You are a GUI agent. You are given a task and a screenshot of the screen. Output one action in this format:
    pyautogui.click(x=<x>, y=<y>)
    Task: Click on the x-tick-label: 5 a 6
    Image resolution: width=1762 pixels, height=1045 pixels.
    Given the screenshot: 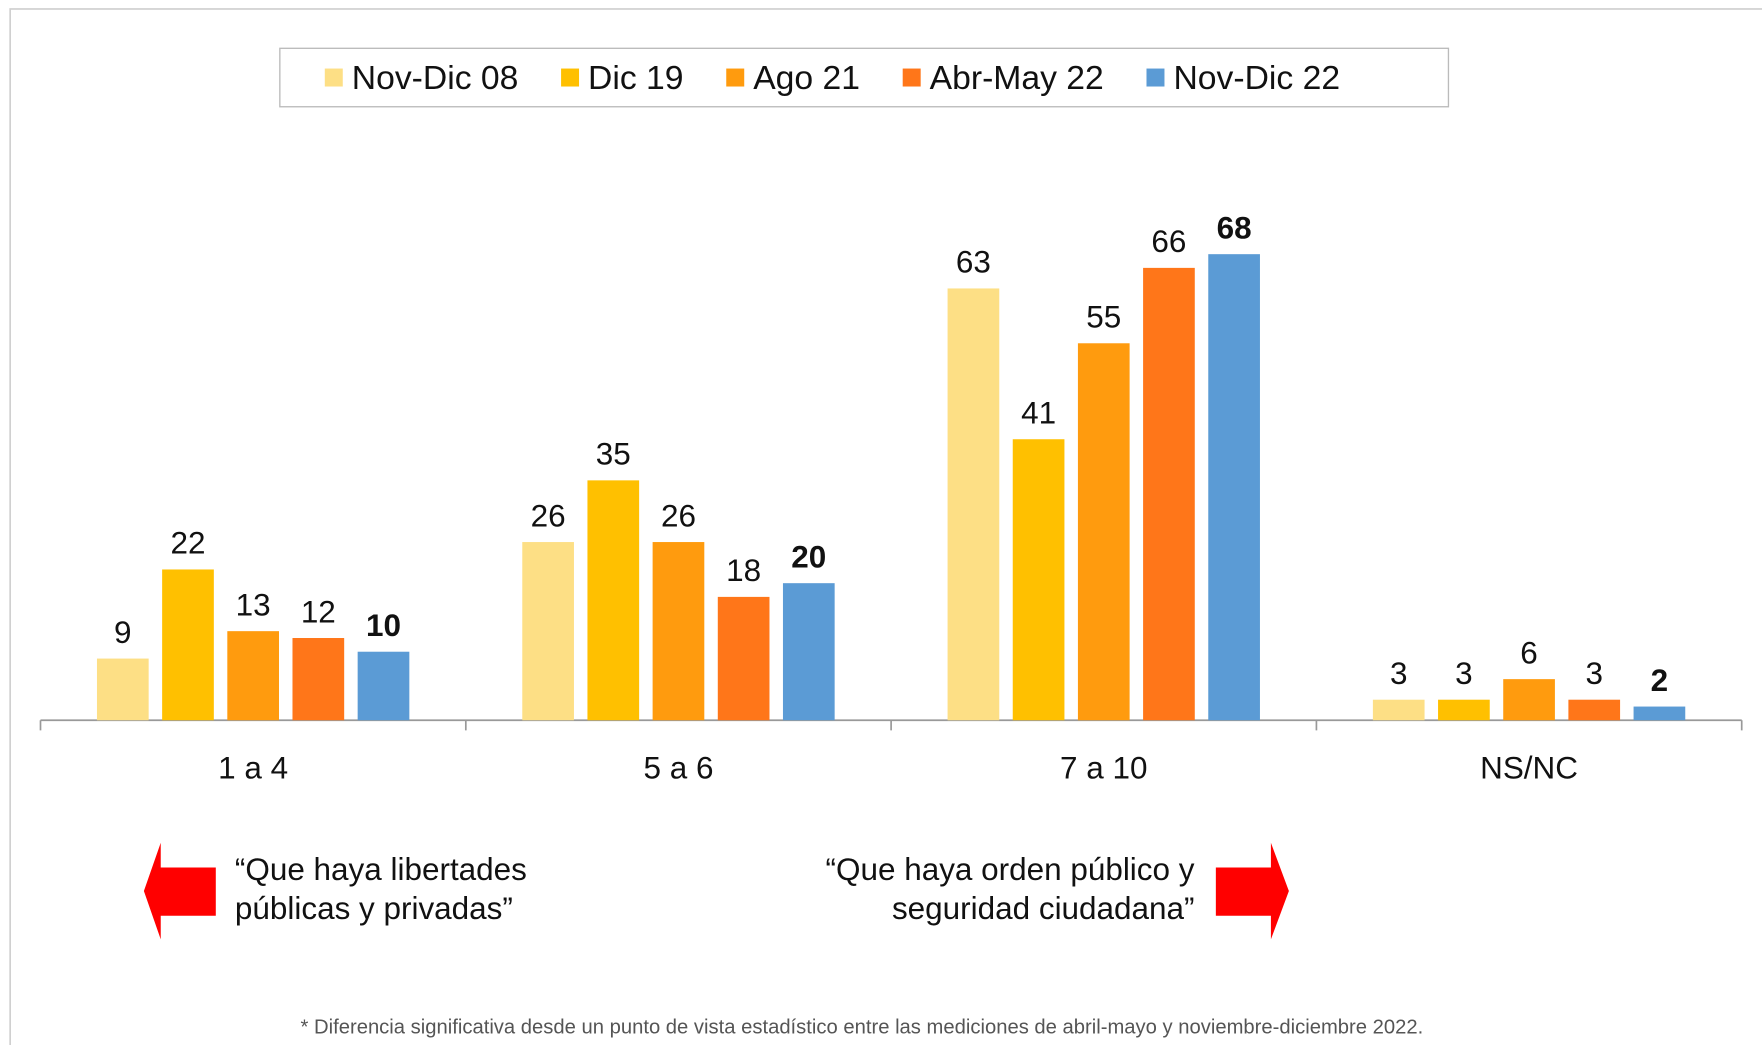 What is the action you would take?
    pyautogui.click(x=678, y=768)
    